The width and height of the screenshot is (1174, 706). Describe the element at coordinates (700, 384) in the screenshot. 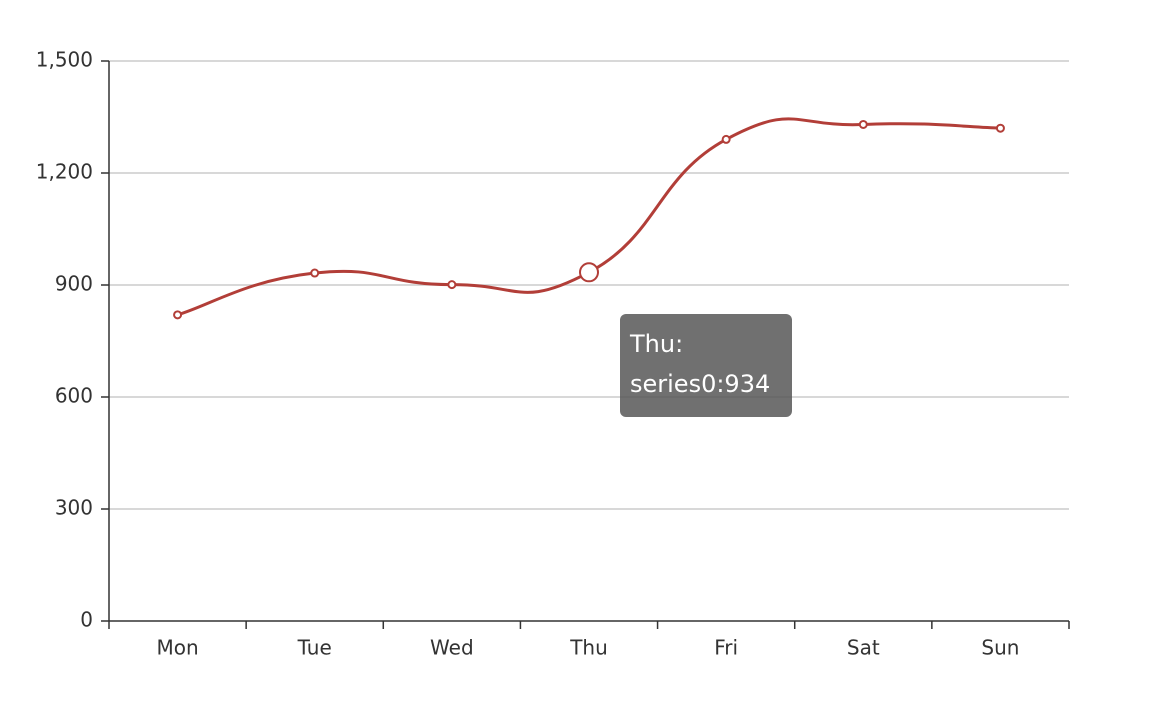

I see `tooltip-text: series0:934` at that location.